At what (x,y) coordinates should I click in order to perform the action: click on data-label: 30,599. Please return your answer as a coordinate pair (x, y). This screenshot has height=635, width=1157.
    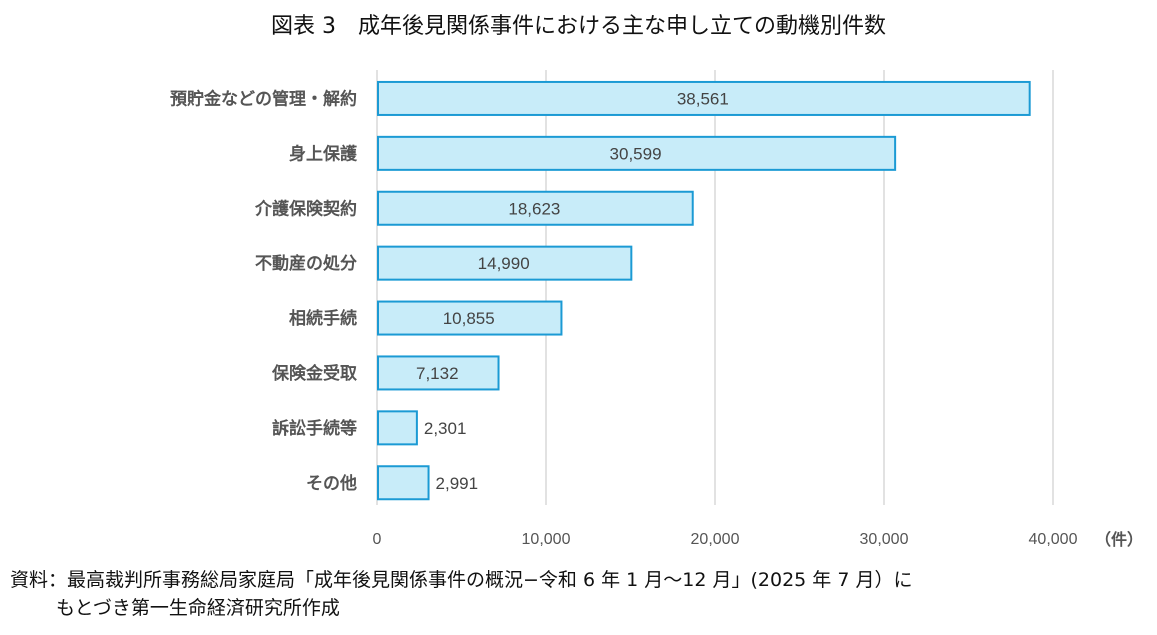
    Looking at the image, I should click on (636, 153).